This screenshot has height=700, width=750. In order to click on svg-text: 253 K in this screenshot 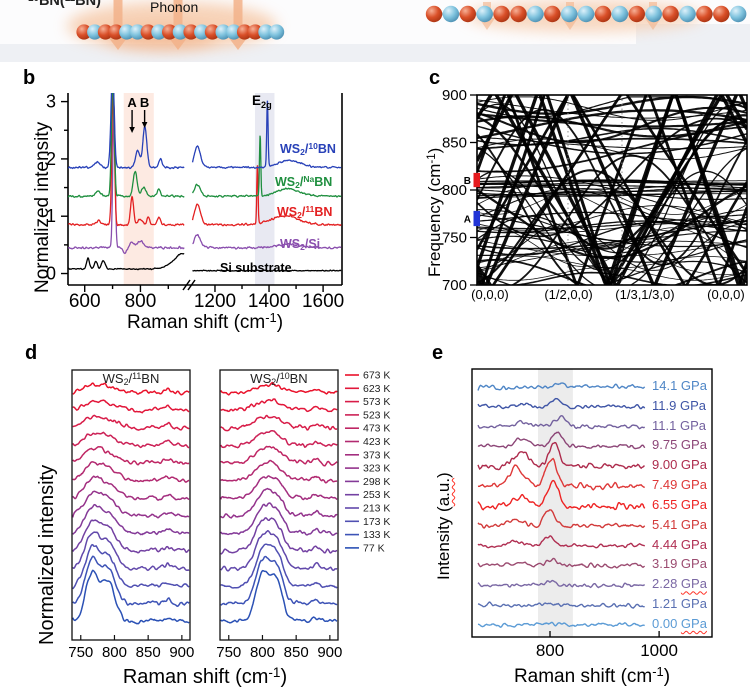, I will do `click(376, 495)`.